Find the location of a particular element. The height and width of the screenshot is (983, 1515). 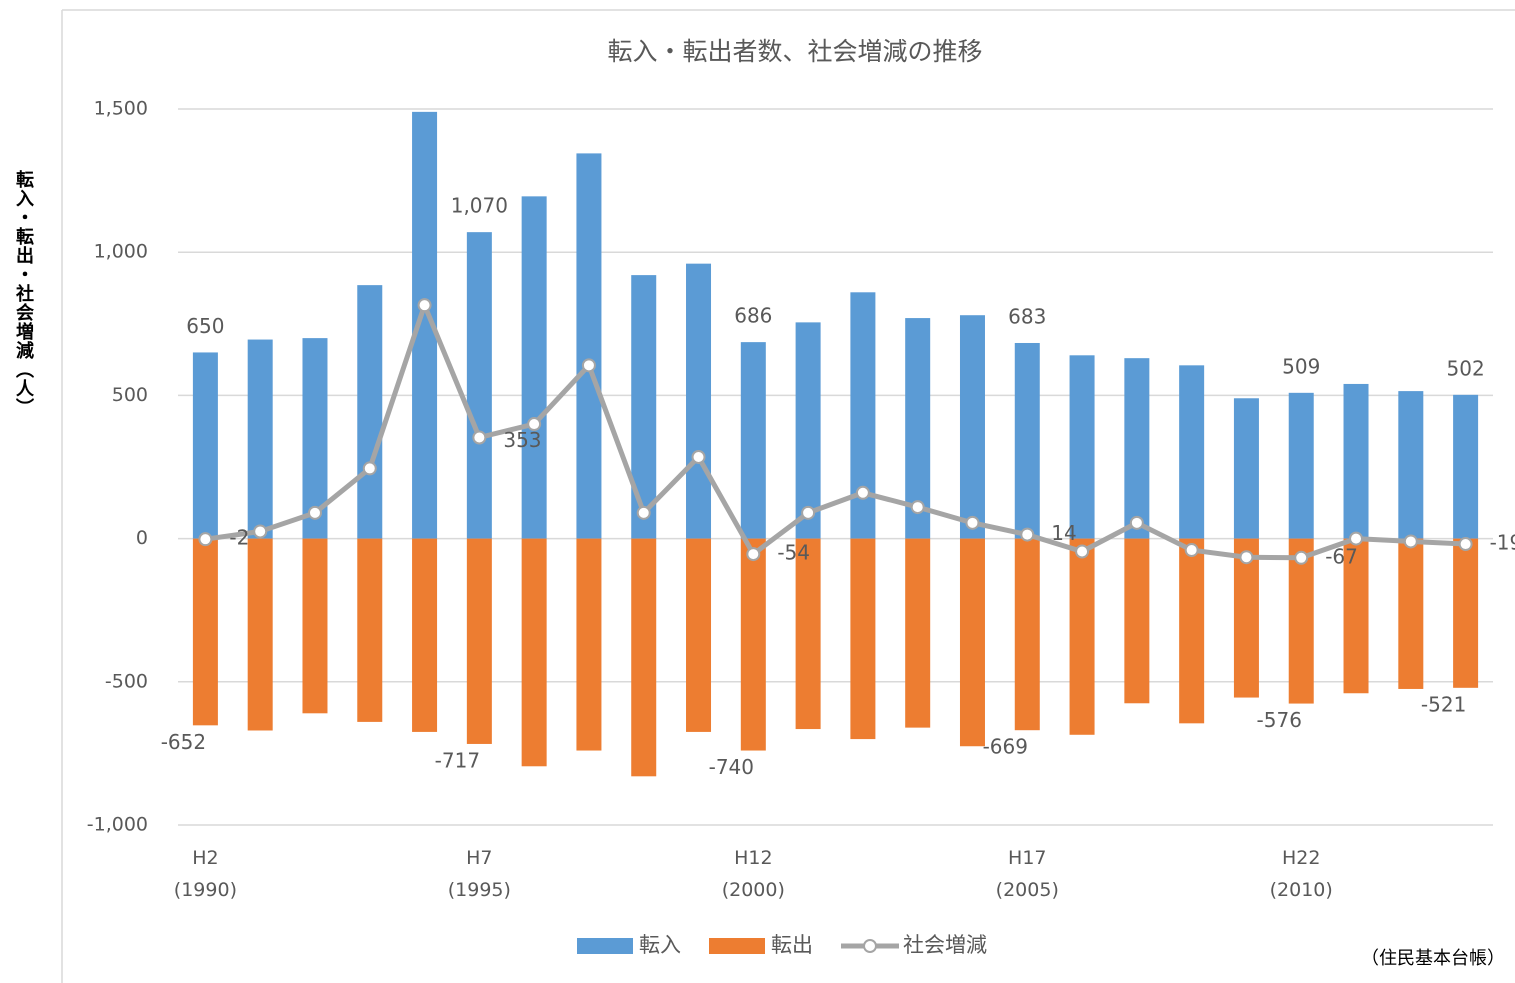

y-tick-label: 0 is located at coordinates (142, 538).